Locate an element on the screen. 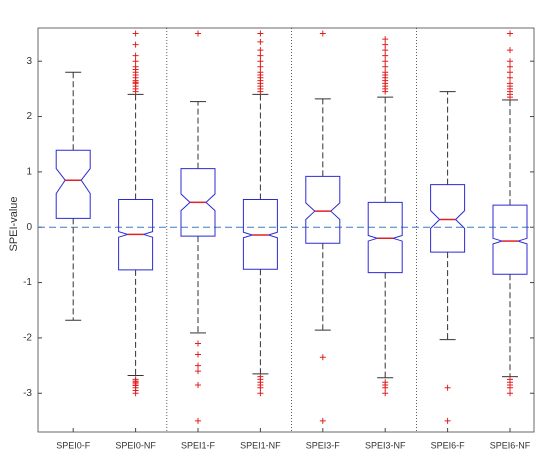  y-tick-label: -2 is located at coordinates (27, 338).